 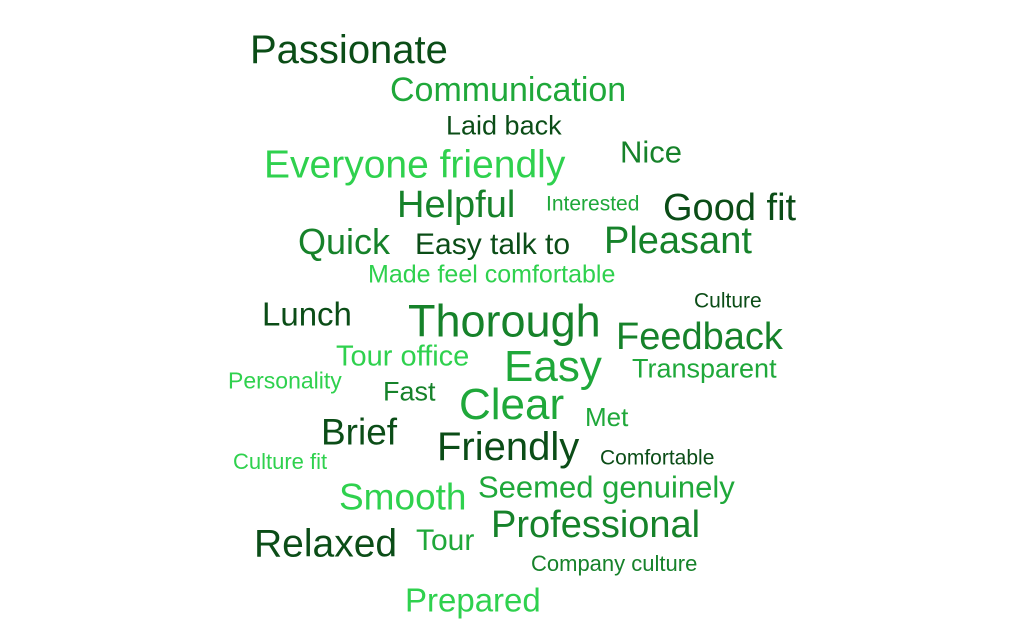 I want to click on word-friendly: Friendly, so click(x=508, y=447).